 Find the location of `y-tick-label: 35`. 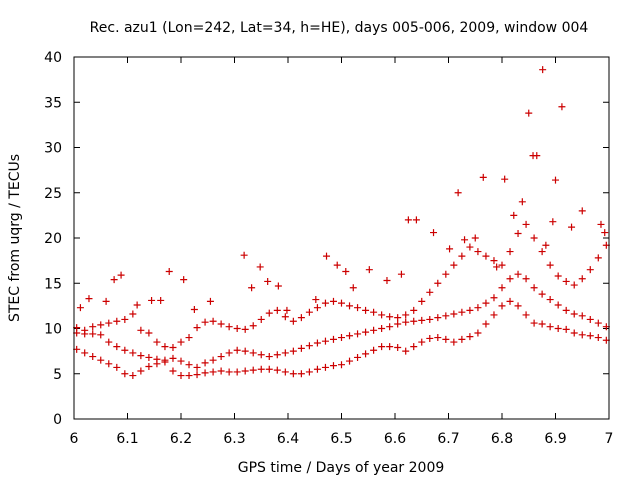

y-tick-label: 35 is located at coordinates (53, 103).